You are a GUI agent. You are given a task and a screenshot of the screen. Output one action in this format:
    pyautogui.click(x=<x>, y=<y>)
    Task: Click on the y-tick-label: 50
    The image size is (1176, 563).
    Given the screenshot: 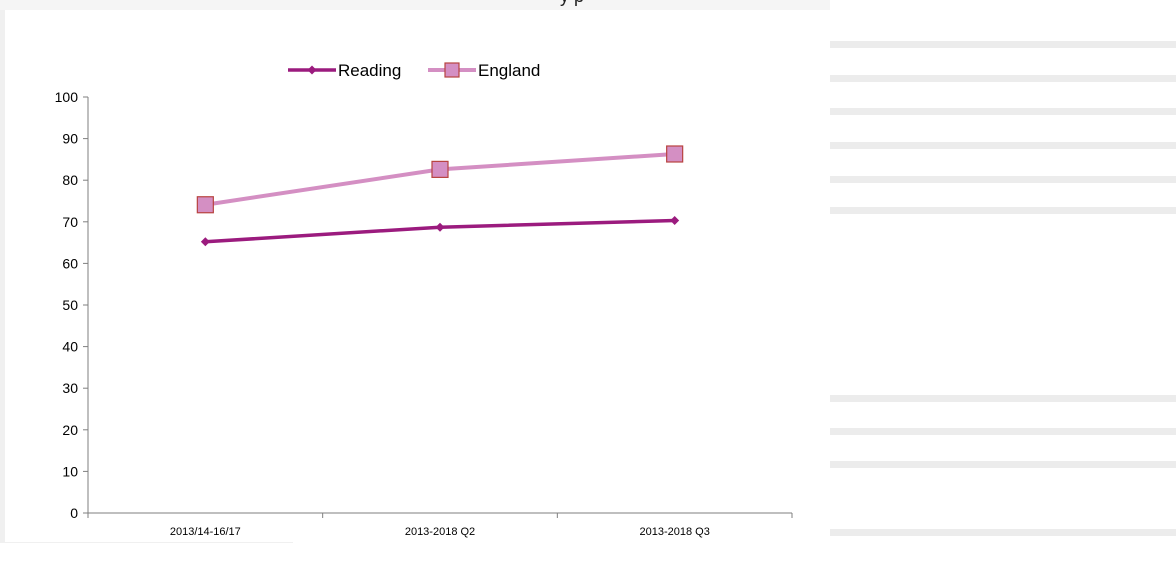 What is the action you would take?
    pyautogui.click(x=70, y=305)
    